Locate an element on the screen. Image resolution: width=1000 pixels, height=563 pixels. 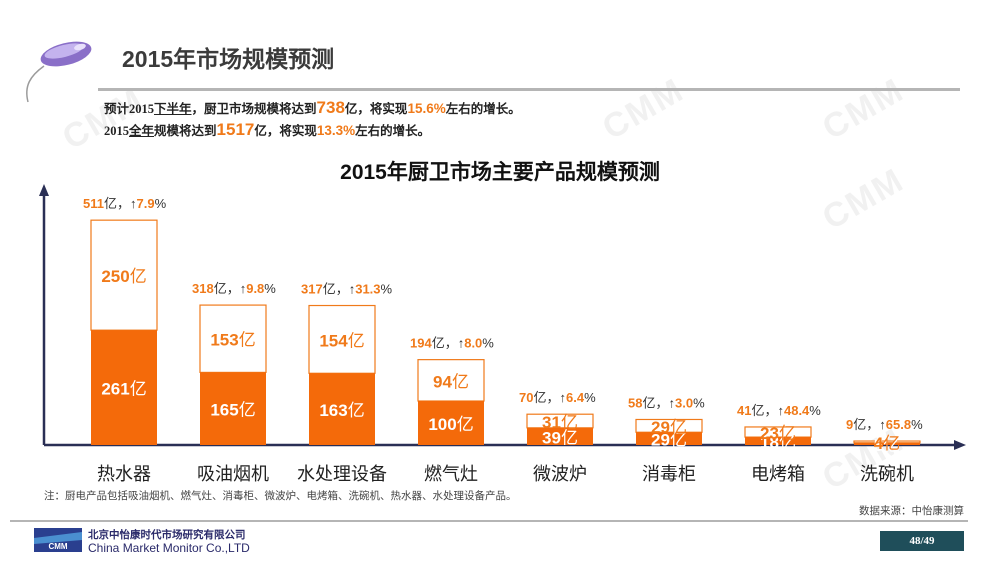
bar-first-half-label: 261亿 is located at coordinates (123, 389).